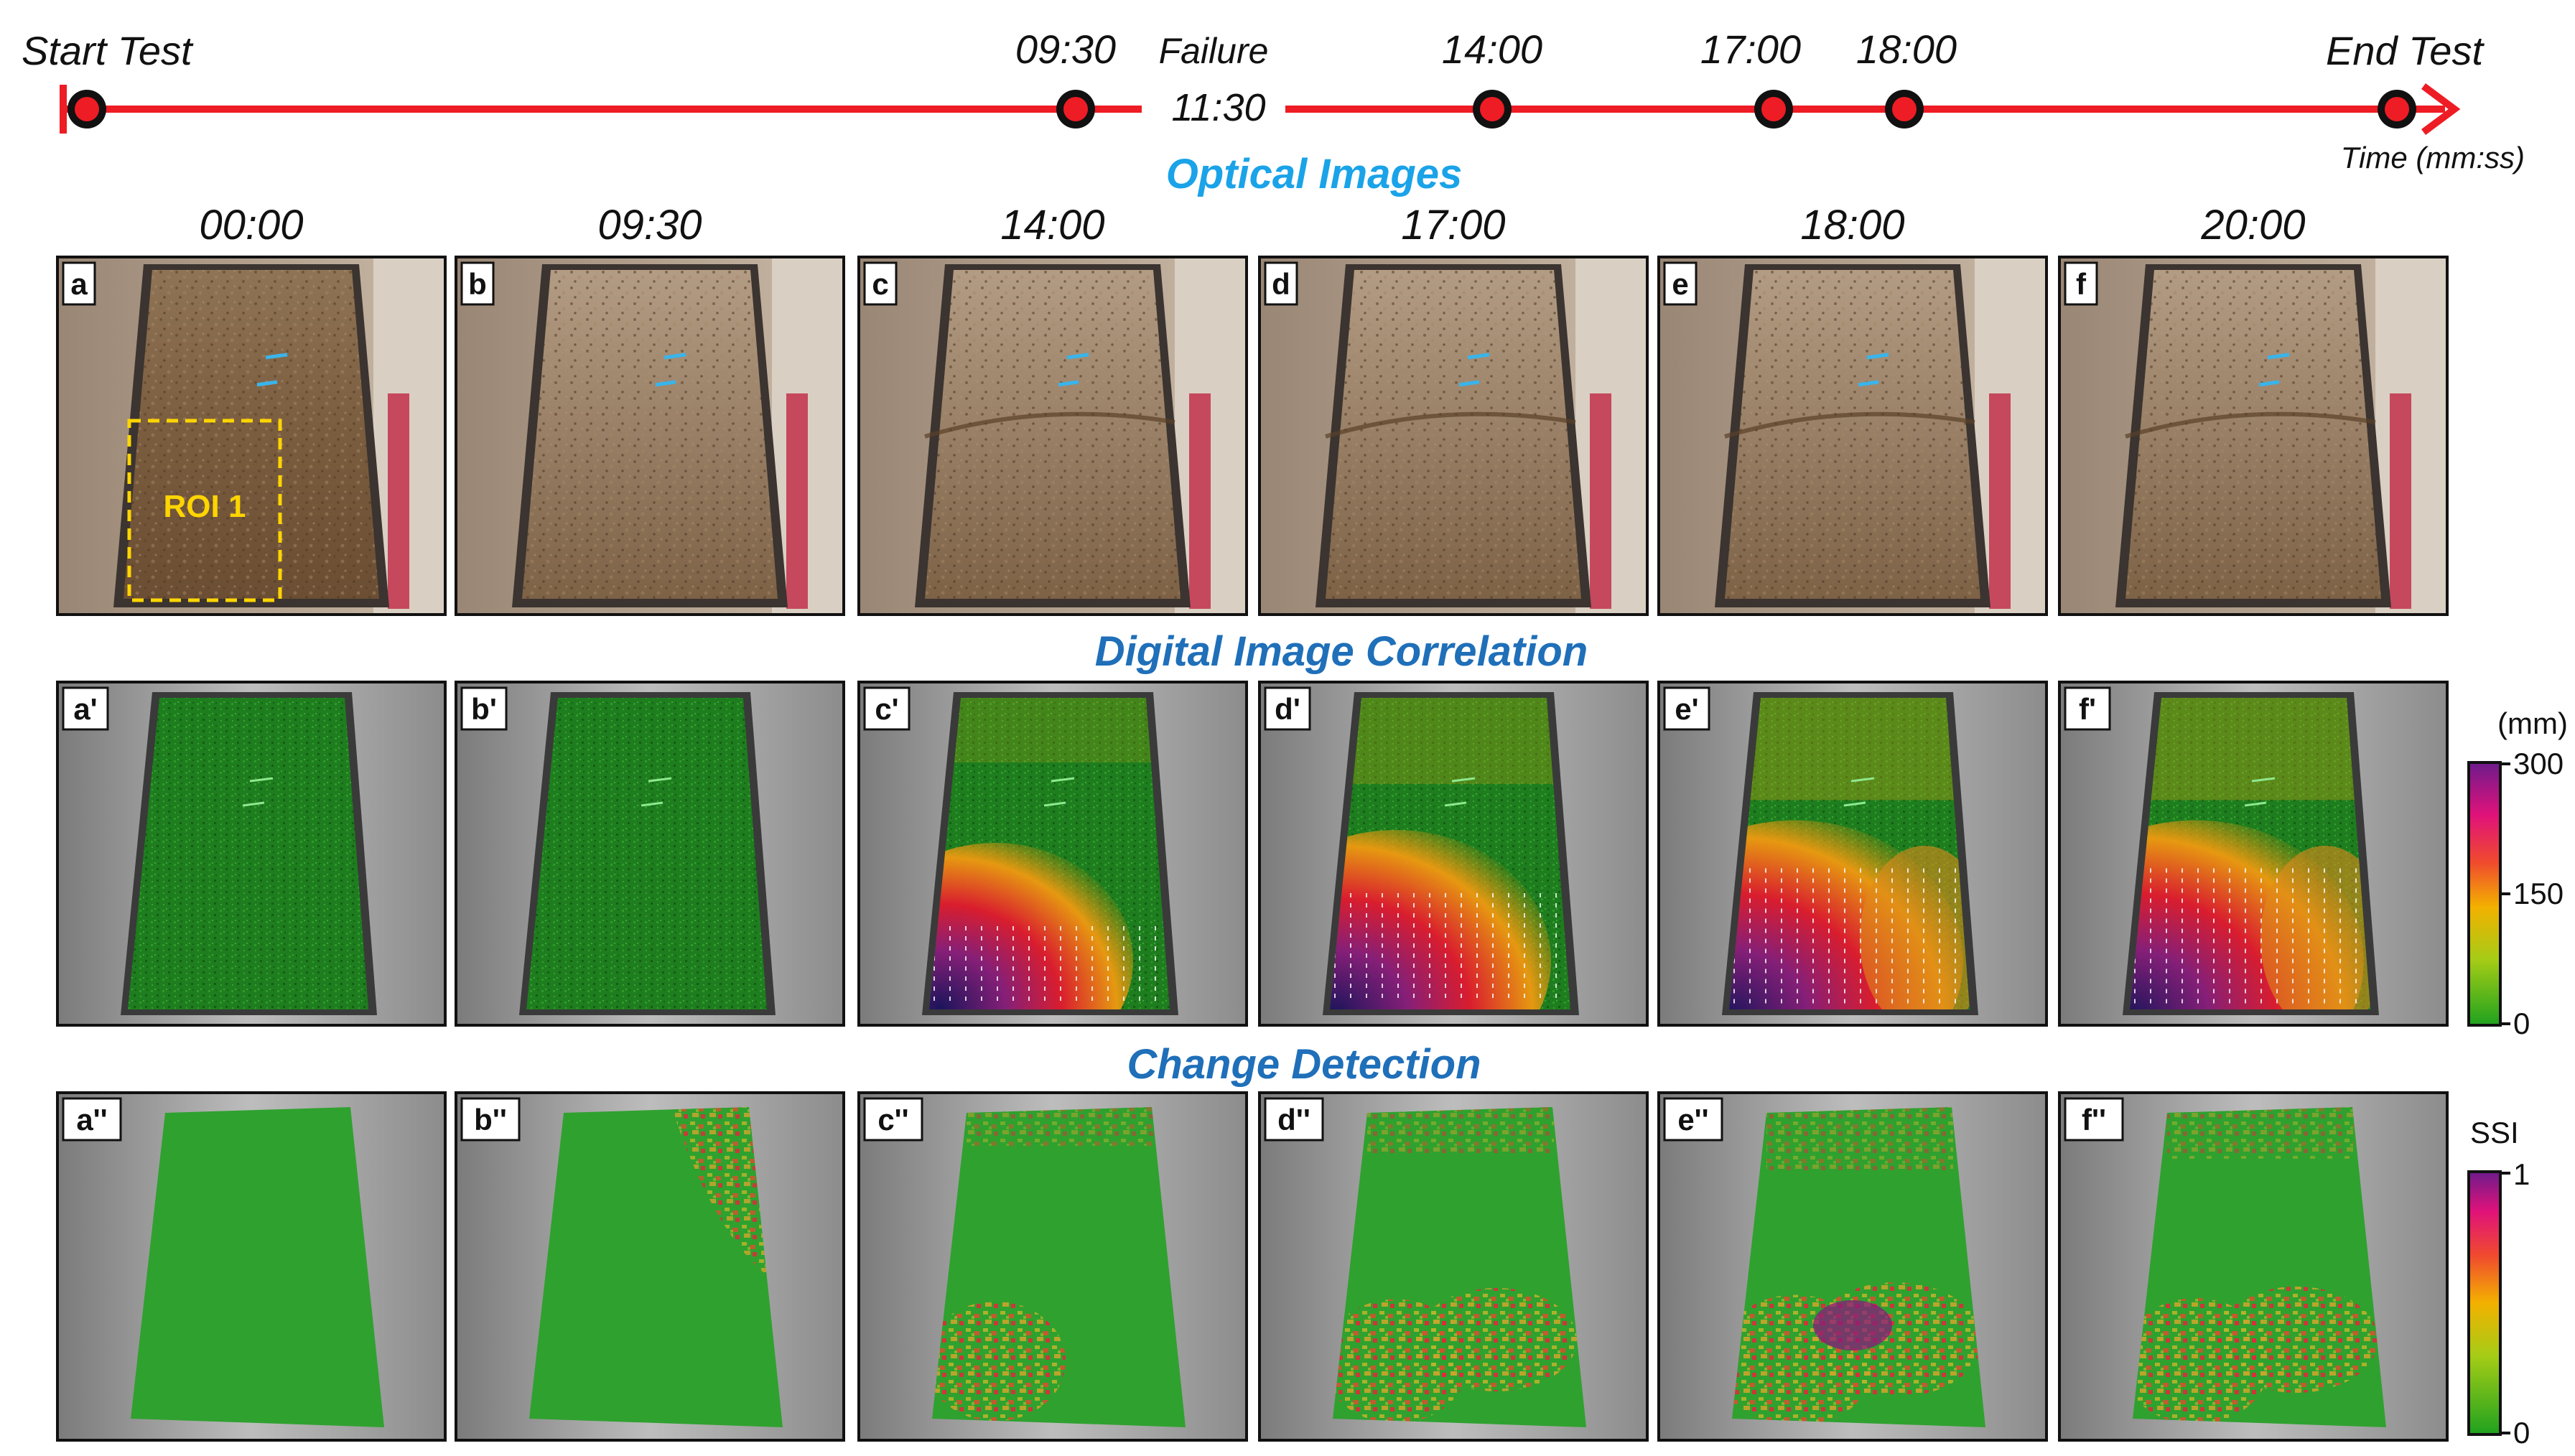 This screenshot has height=1456, width=2575. What do you see at coordinates (2433, 157) in the screenshot?
I see `timeline-axis-label: Time (mm:ss)` at bounding box center [2433, 157].